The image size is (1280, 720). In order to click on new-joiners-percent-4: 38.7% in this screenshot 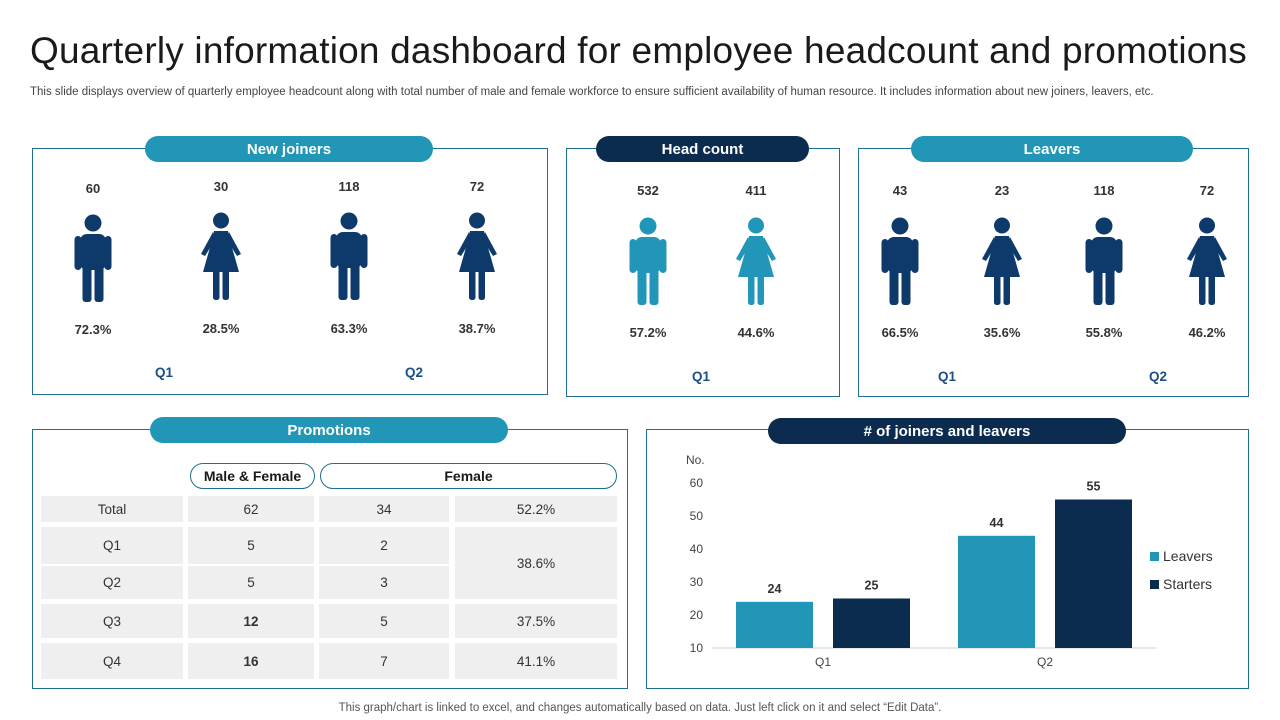, I will do `click(477, 328)`.